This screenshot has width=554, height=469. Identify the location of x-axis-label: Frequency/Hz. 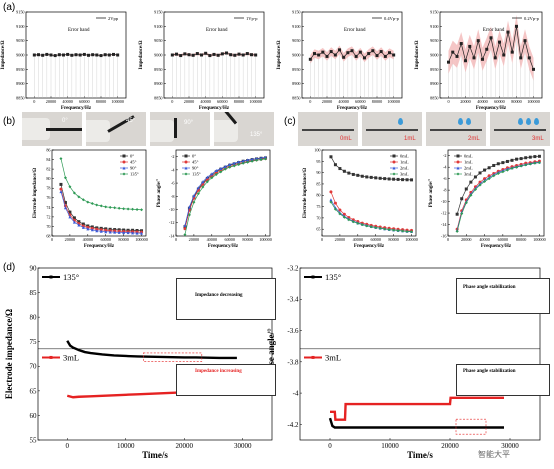
(214, 108).